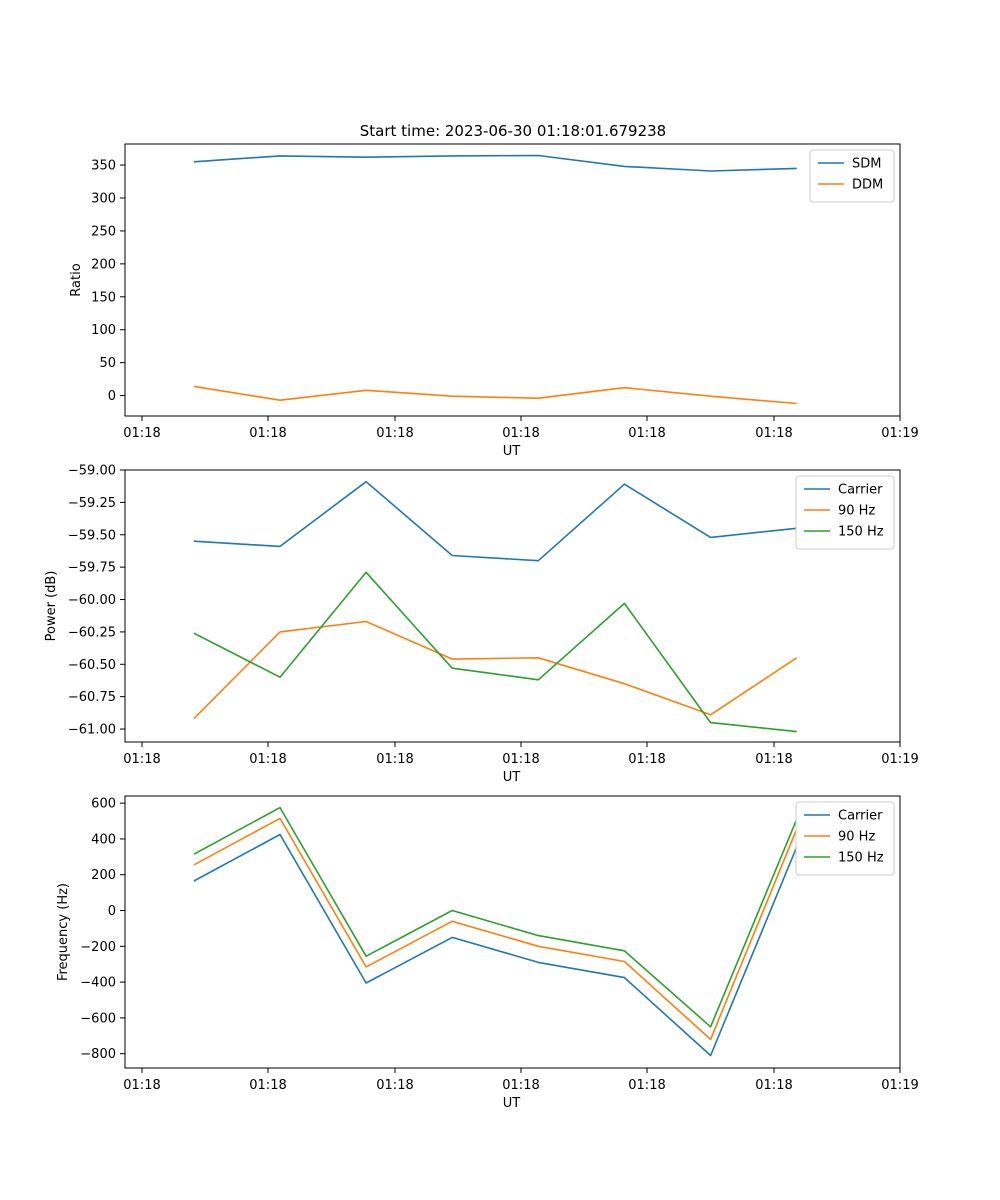  Describe the element at coordinates (495, 395) in the screenshot. I see `series-line-ddm` at that location.